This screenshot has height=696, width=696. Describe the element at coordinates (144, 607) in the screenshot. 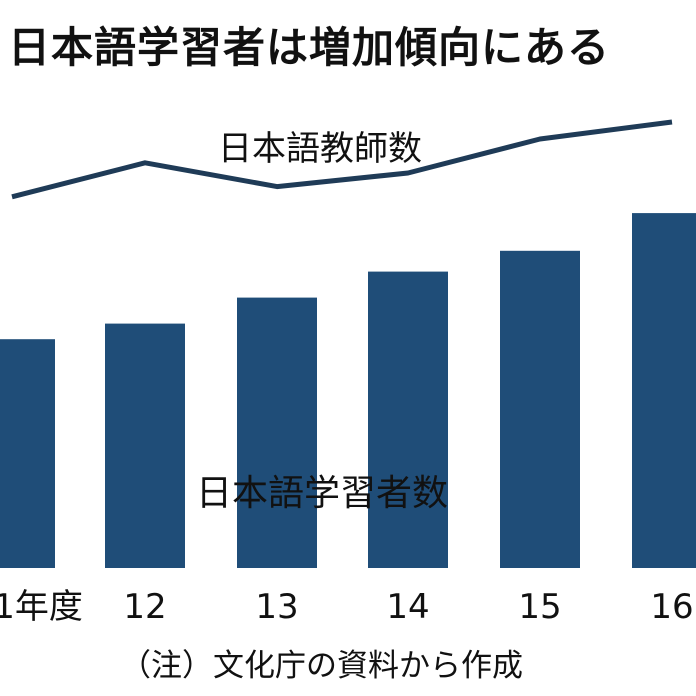

I see `x-tick-label-1: 12` at that location.